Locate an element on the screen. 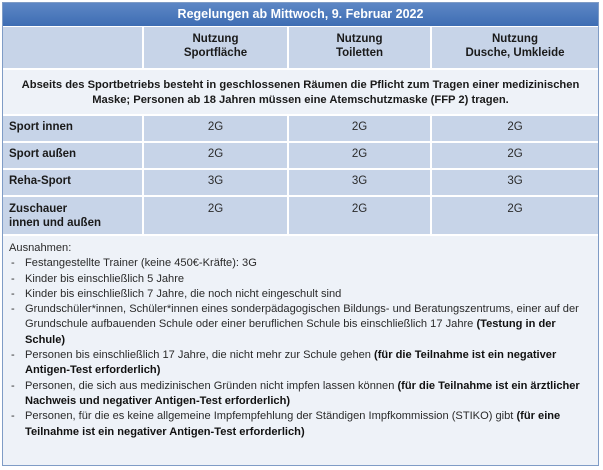  column-header-dusche: Nutzung Dusche, Umkleide is located at coordinates (514, 48).